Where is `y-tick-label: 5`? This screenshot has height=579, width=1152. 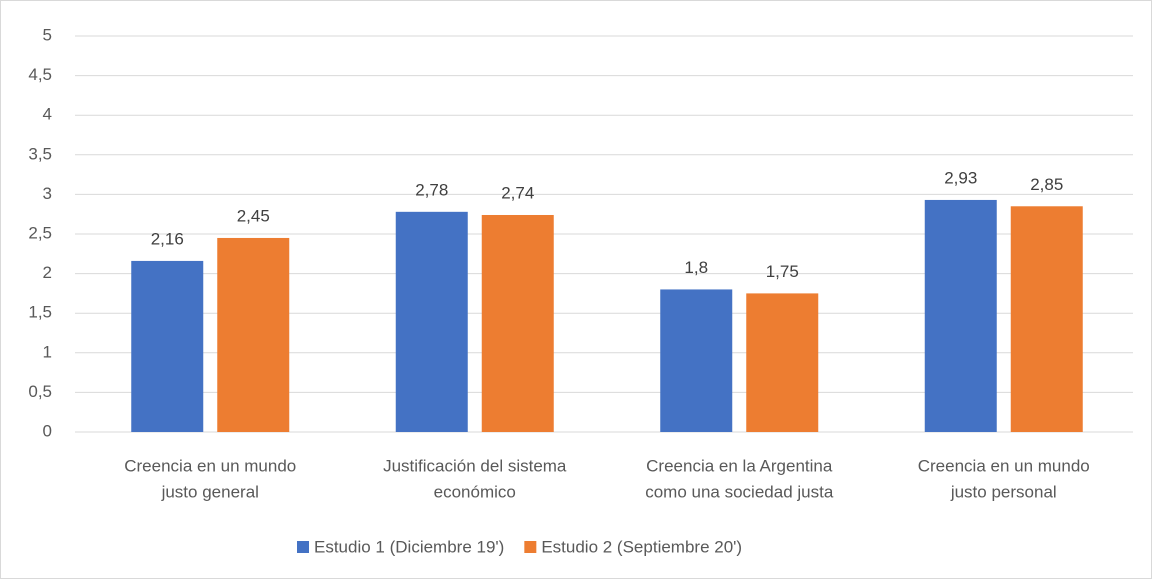 y-tick-label: 5 is located at coordinates (47, 34).